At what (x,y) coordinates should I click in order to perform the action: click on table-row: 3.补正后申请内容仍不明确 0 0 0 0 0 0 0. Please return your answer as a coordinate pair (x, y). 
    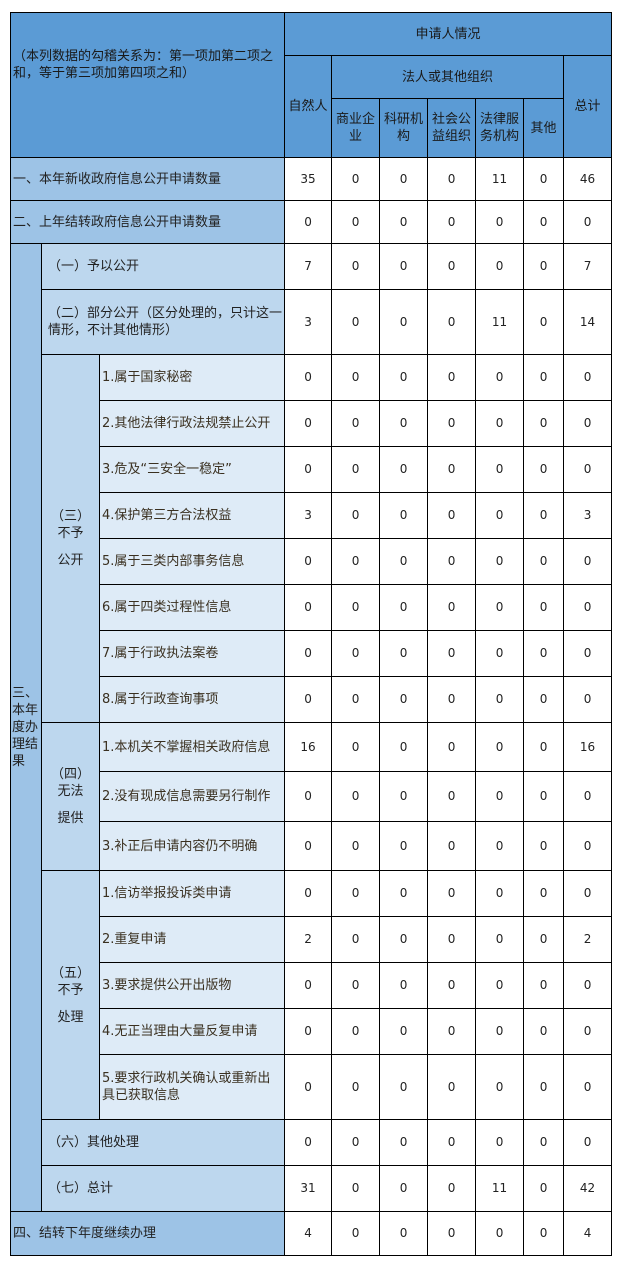
    Looking at the image, I should click on (312, 846).